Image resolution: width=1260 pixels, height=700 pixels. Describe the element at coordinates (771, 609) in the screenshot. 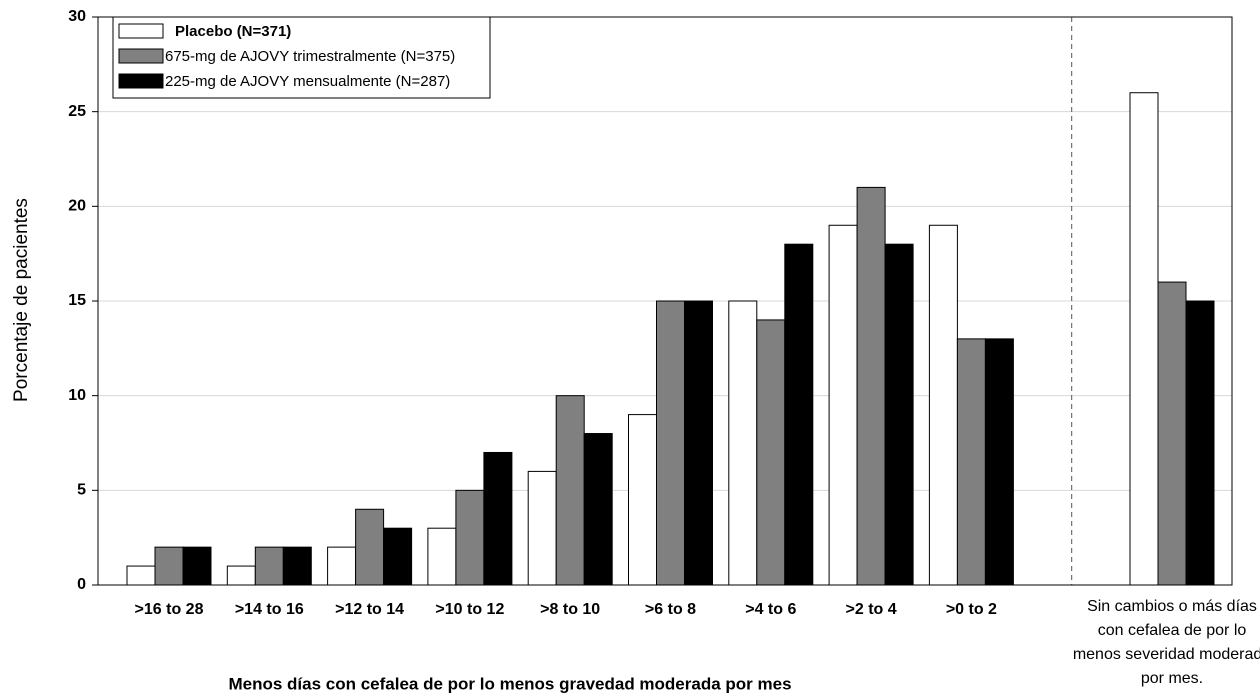

I see `x-tick-label: >4 to 6` at that location.